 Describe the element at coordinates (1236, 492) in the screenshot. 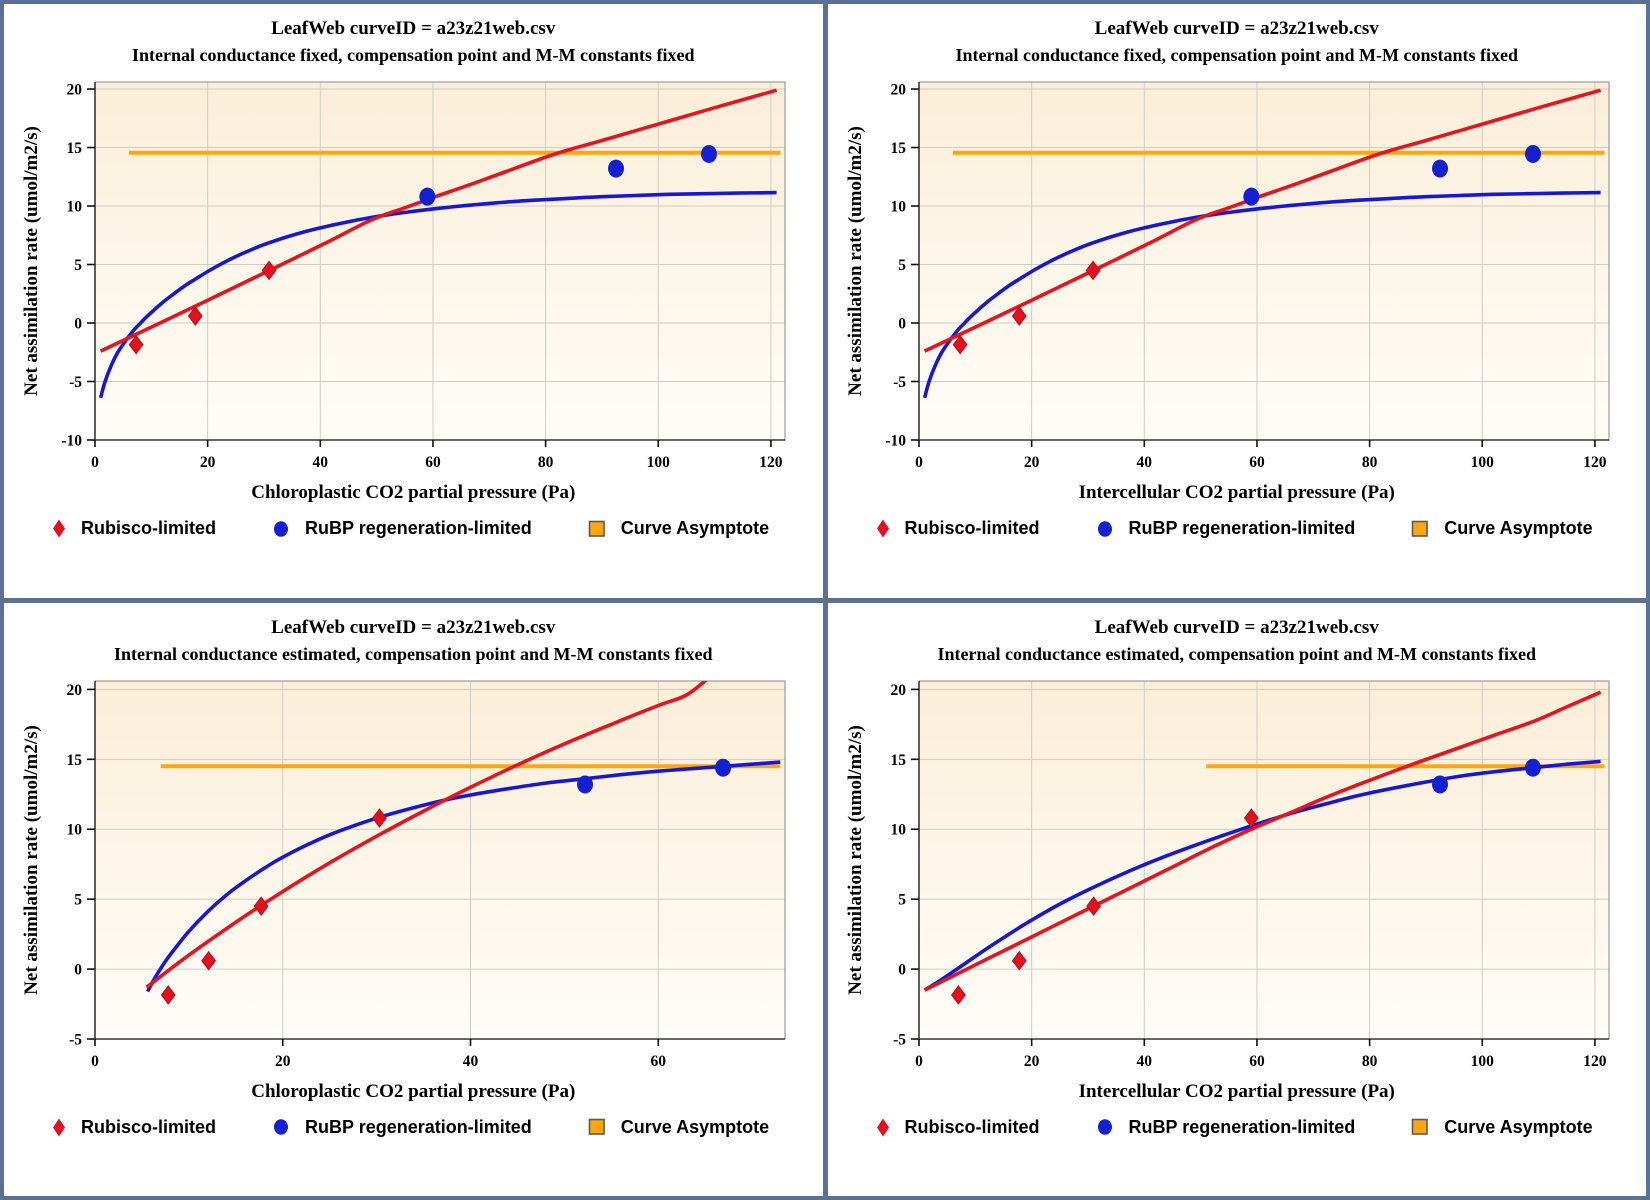

I see `x-axis-label: Intercellular CO2 partial pressure (Pa)` at that location.